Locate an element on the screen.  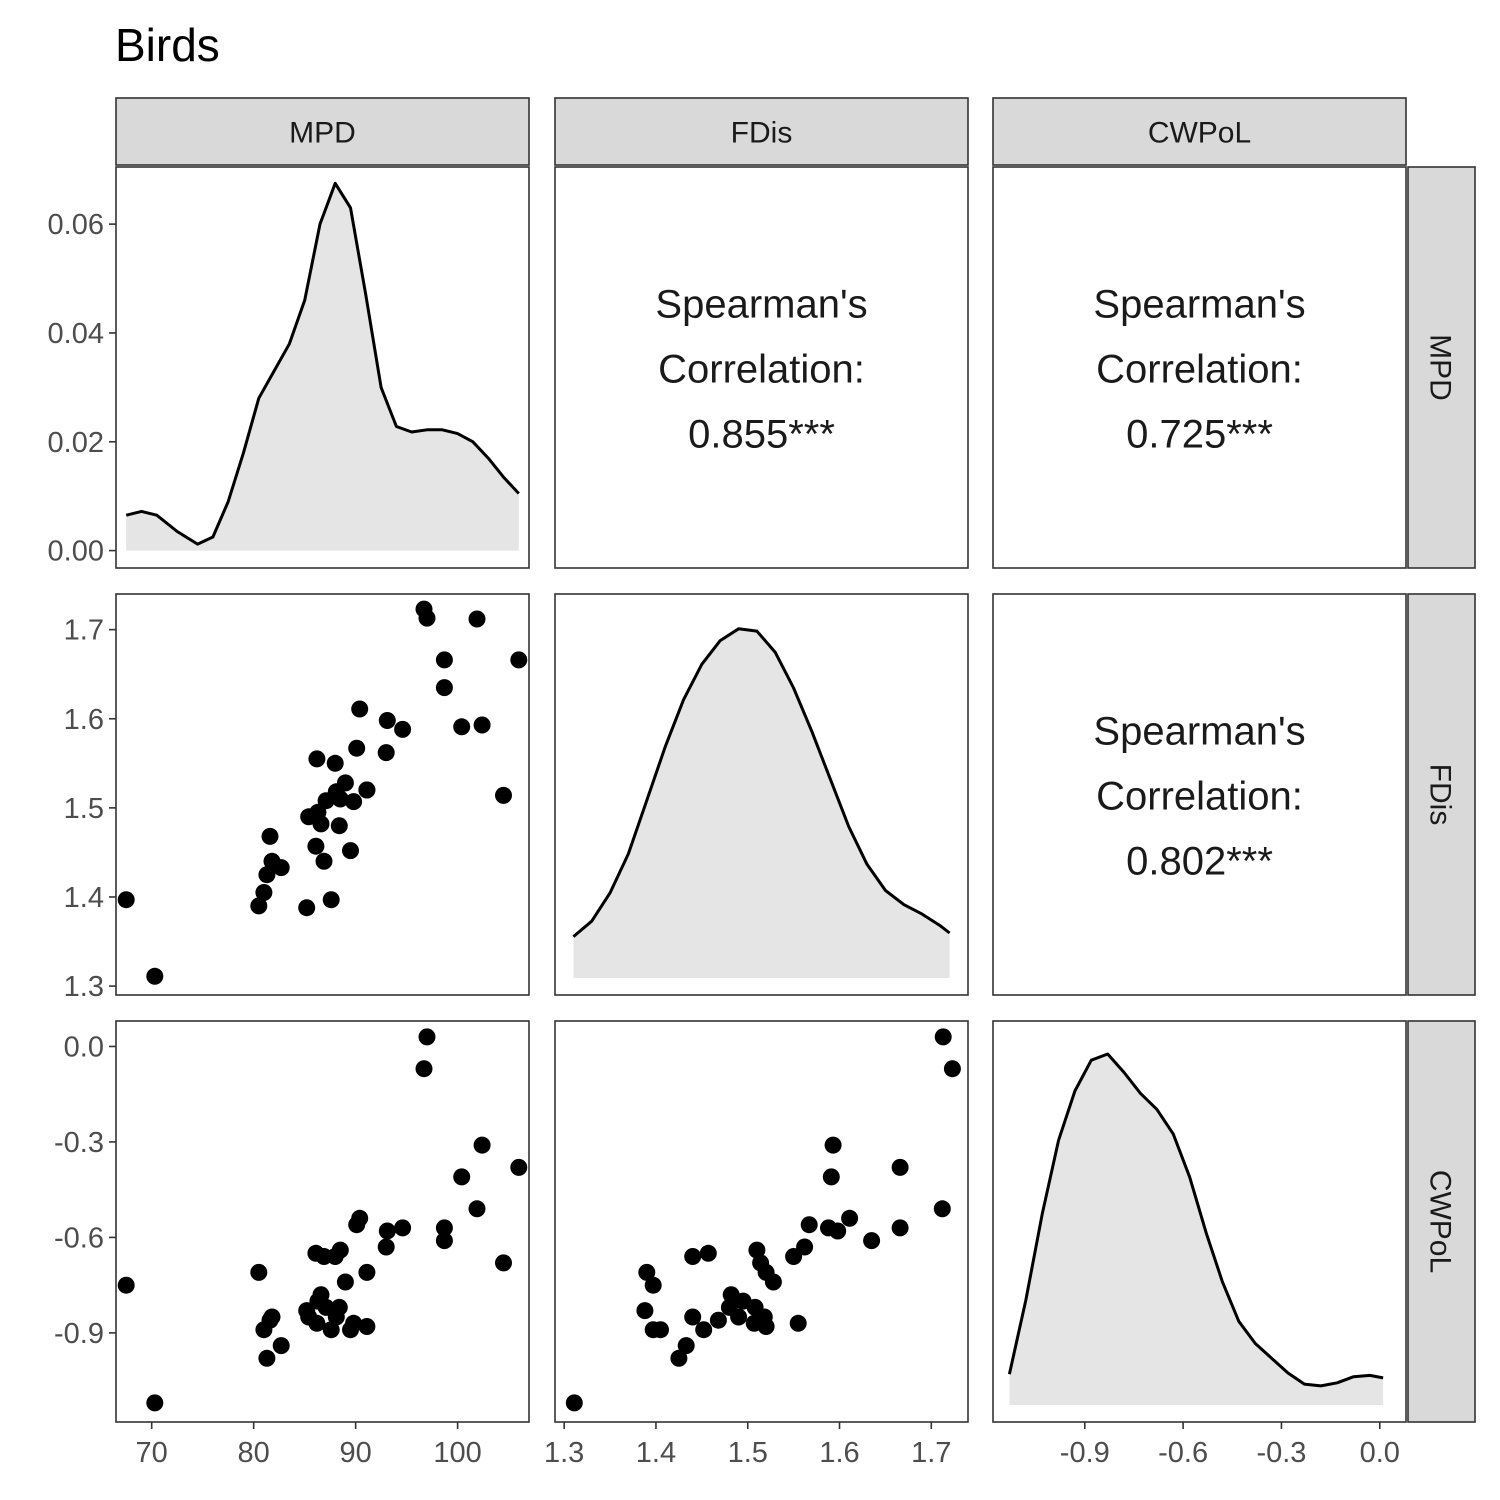
panel-bg-cwpol-mpd is located at coordinates (322, 1221).